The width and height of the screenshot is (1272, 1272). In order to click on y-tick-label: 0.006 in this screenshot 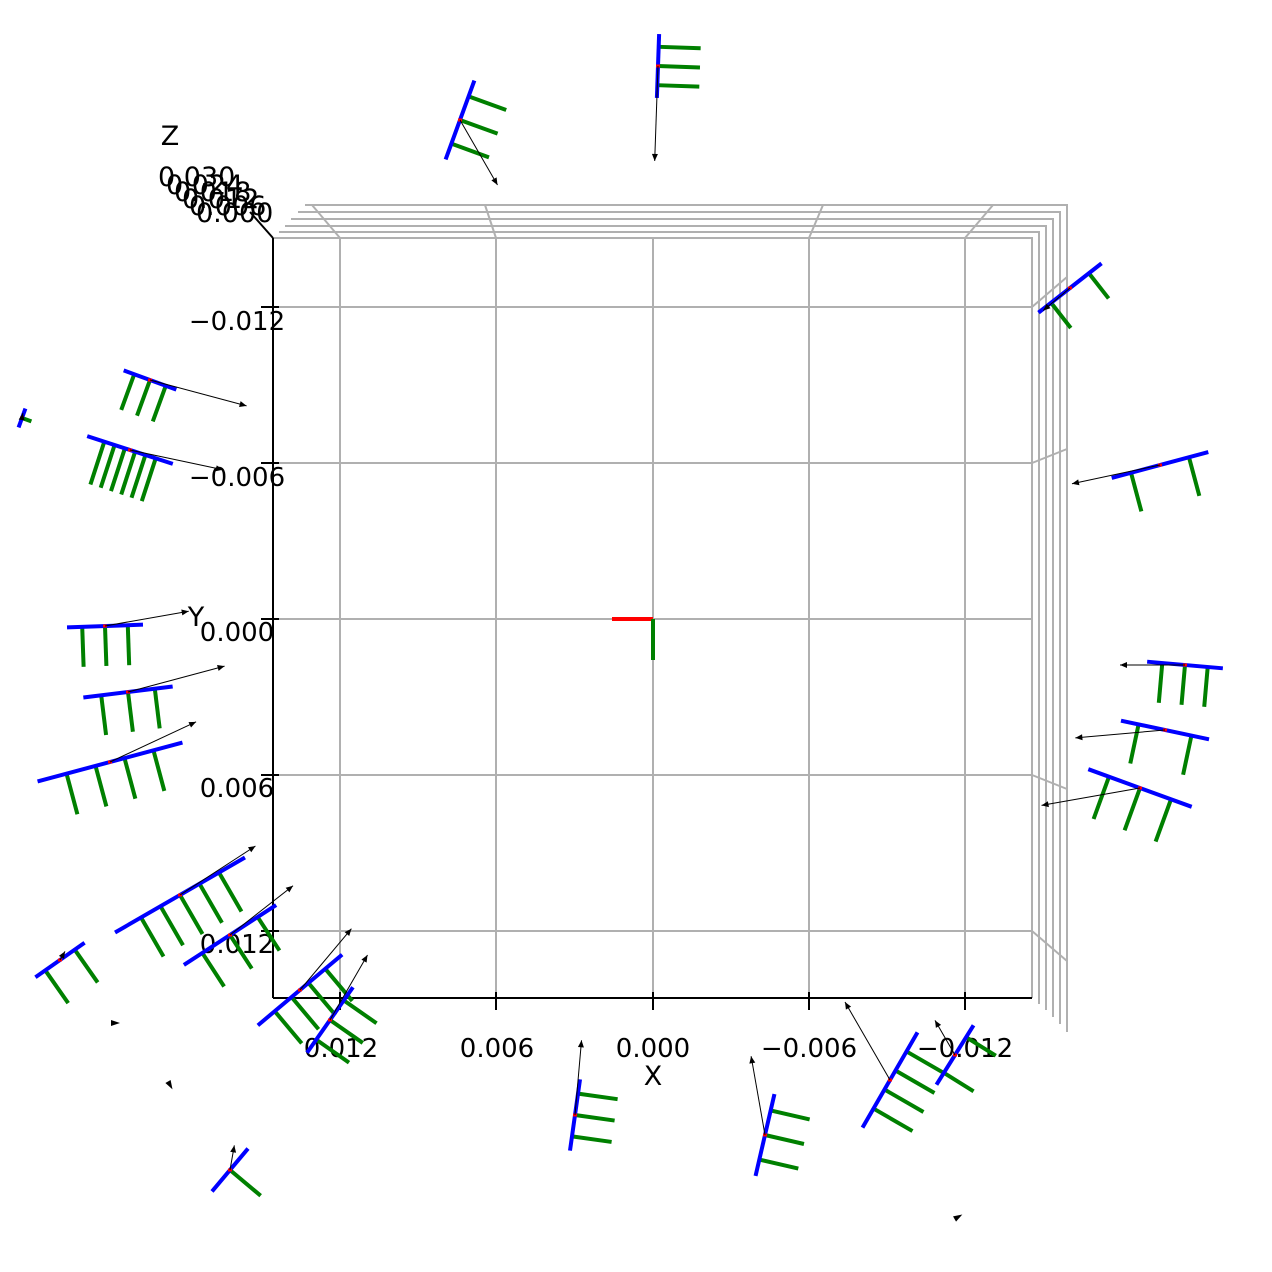, I will do `click(237, 789)`.